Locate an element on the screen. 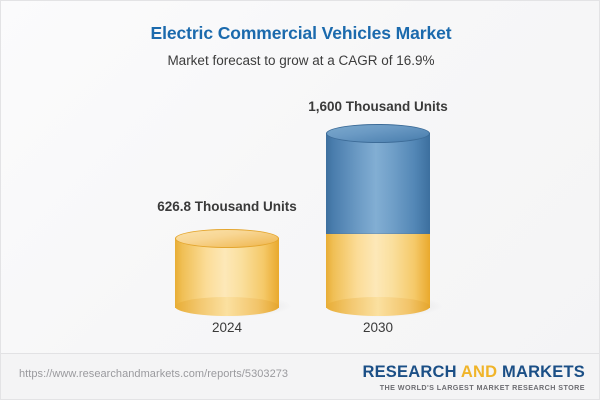  bar-value-label-2024: 626.8 Thousand Units is located at coordinates (227, 206).